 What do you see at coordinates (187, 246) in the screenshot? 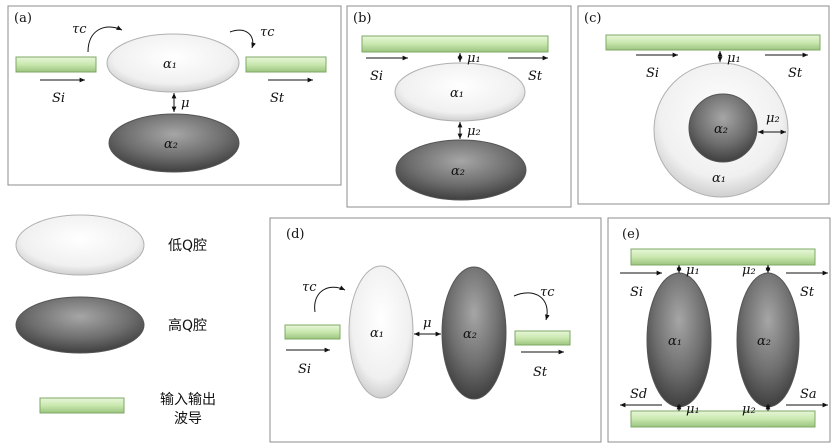
I see `legend-low-q-label: 低Q腔` at bounding box center [187, 246].